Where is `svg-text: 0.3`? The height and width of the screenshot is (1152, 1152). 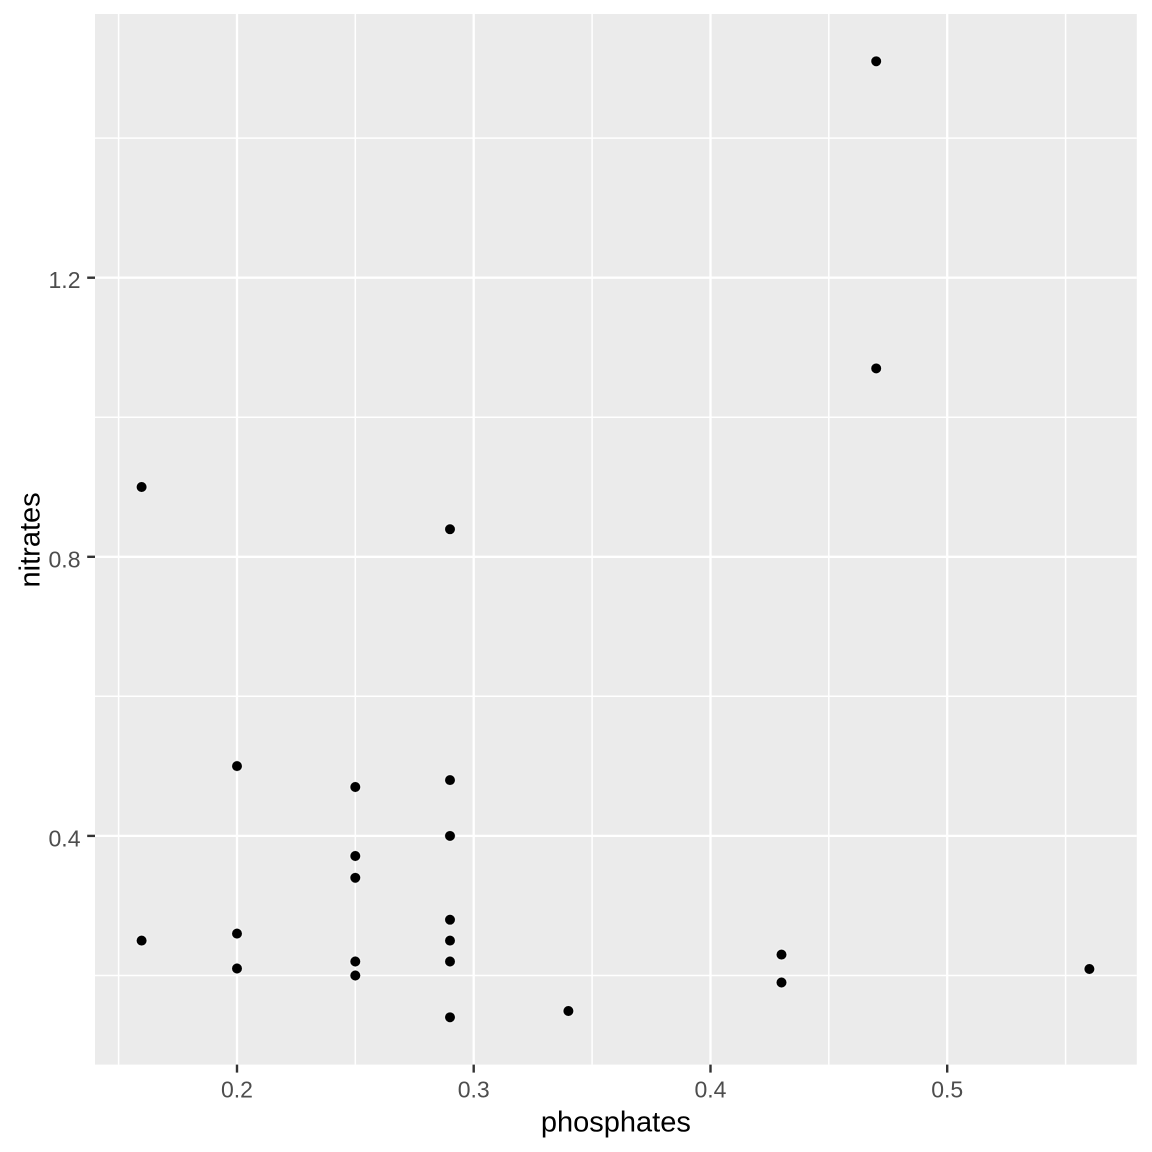 svg-text: 0.3 is located at coordinates (474, 1090).